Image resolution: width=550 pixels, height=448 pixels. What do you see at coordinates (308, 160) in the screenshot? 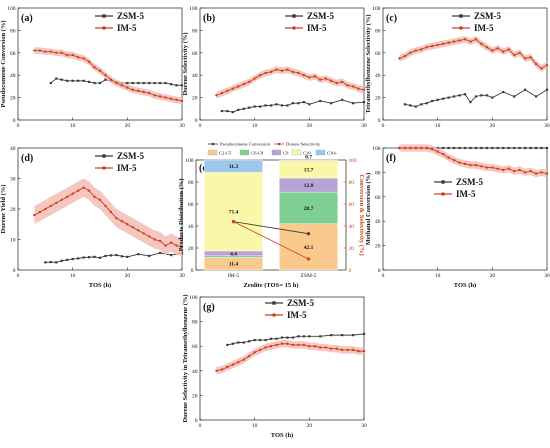
I see `bar-segment-c10+` at bounding box center [308, 160].